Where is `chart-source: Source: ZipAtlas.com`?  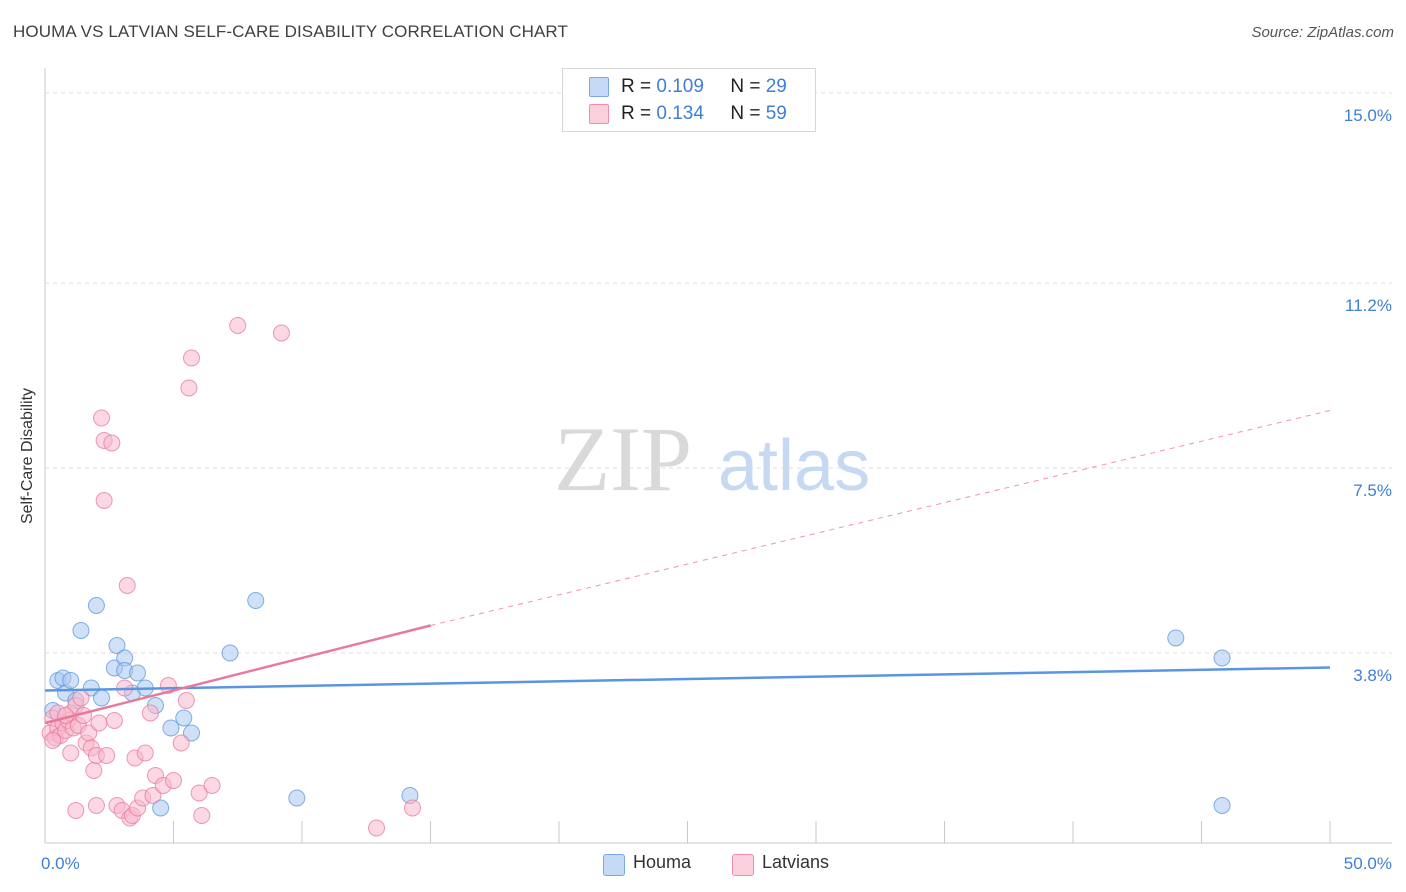 chart-source: Source: ZipAtlas.com is located at coordinates (1322, 32).